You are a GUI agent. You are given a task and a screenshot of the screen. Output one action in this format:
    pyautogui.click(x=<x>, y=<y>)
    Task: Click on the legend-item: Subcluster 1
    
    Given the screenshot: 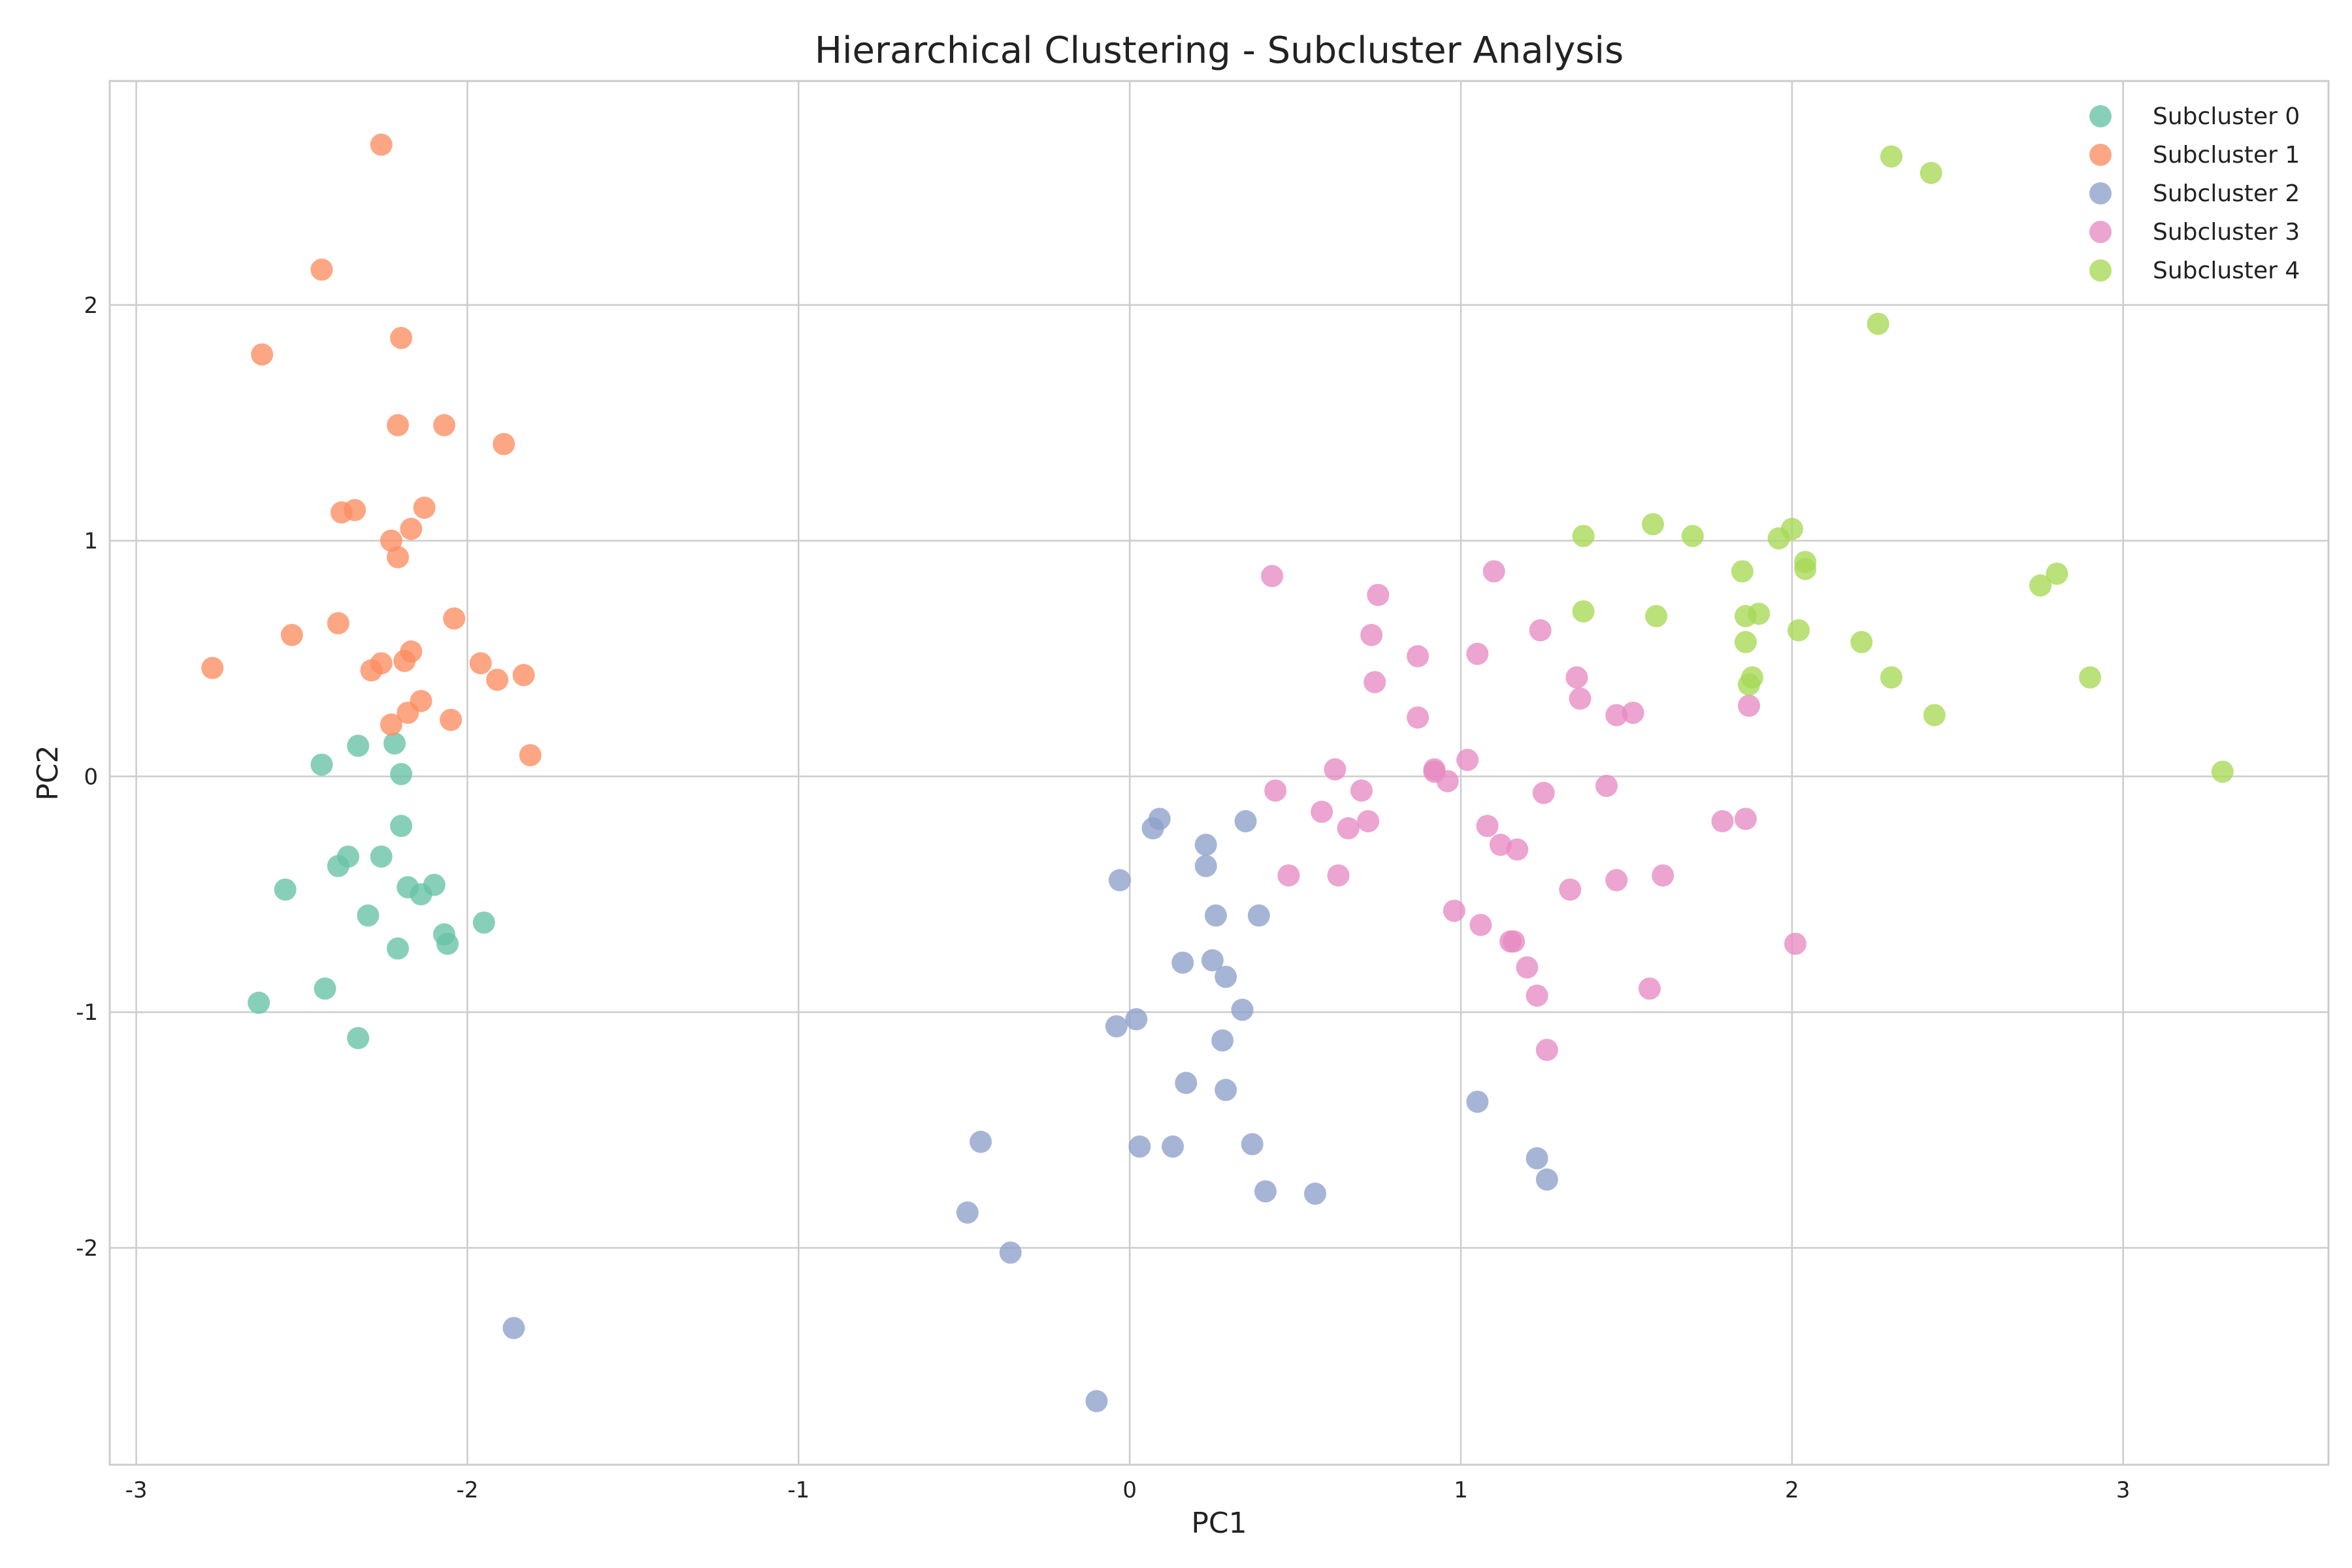 What is the action you would take?
    pyautogui.click(x=2194, y=155)
    